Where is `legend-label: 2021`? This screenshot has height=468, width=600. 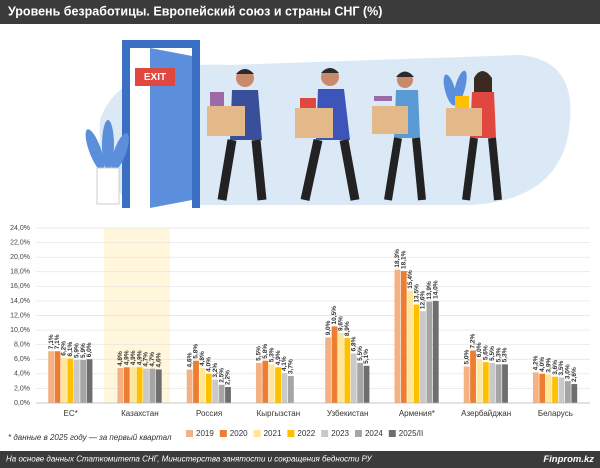
legend-label: 2021 is located at coordinates (273, 433).